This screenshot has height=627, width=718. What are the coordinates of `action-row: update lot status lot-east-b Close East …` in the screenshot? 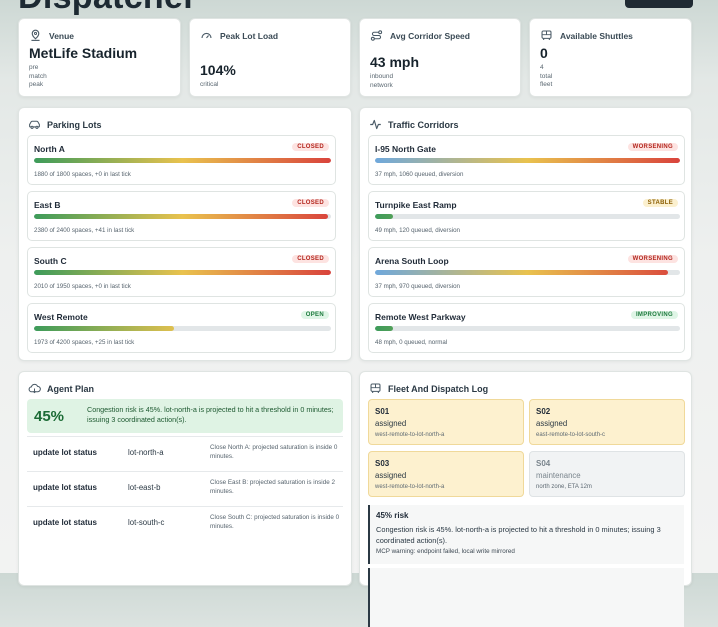 It's located at (185, 488).